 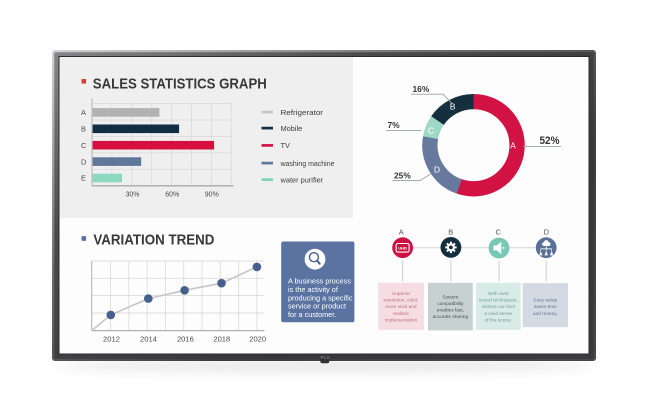 What do you see at coordinates (451, 317) in the screenshot?
I see `svg-text: accurate sharing` at bounding box center [451, 317].